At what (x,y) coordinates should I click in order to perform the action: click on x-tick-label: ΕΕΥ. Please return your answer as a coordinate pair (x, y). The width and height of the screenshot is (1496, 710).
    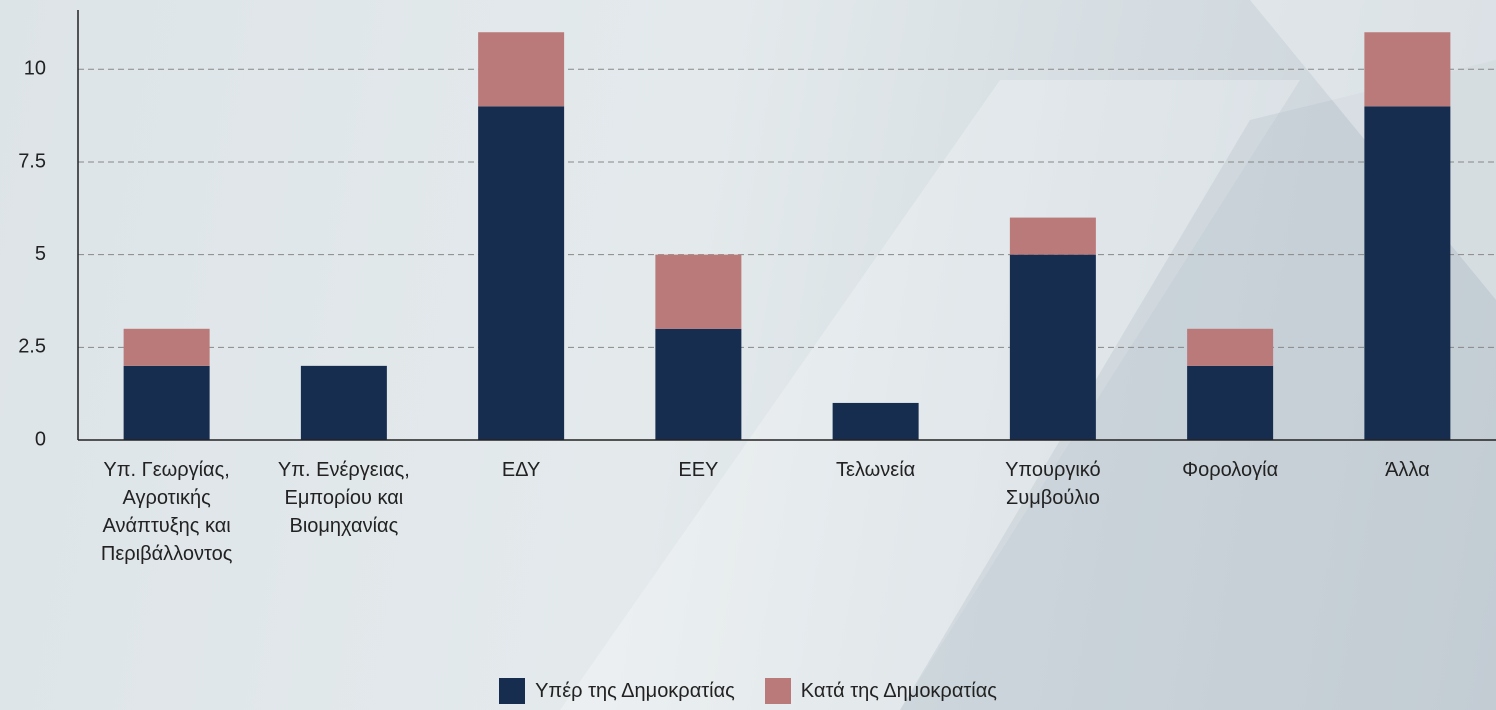
    Looking at the image, I should click on (698, 470).